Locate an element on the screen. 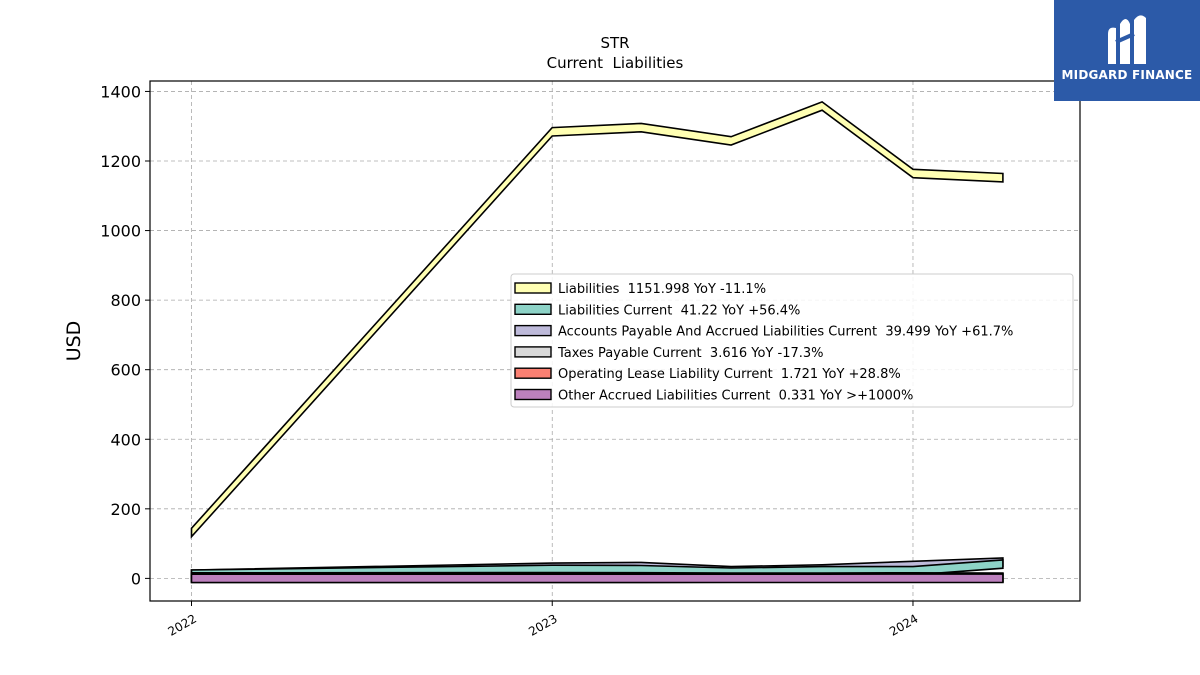 This screenshot has width=1200, height=675. midgard-logo-icon is located at coordinates (1127, 40).